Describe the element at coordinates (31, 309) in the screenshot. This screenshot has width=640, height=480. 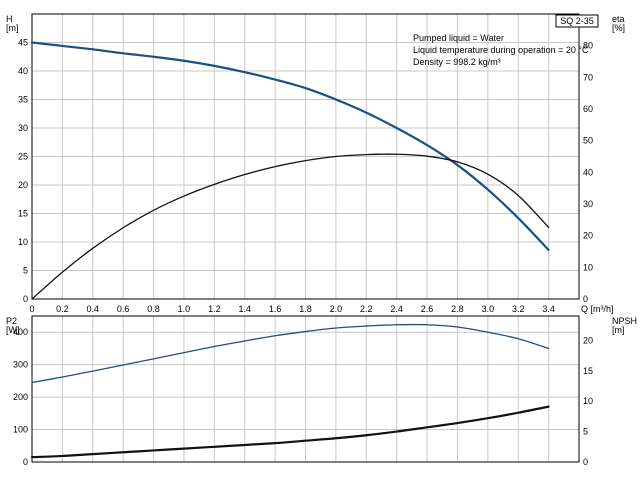
I see `x-tick-label: 0` at that location.